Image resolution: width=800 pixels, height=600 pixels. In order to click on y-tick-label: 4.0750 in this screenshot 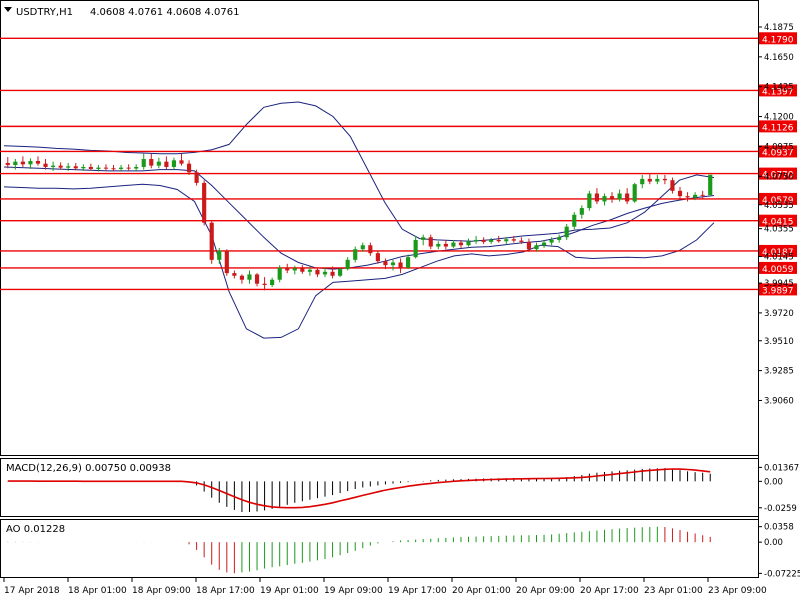, I will do `click(779, 177)`.